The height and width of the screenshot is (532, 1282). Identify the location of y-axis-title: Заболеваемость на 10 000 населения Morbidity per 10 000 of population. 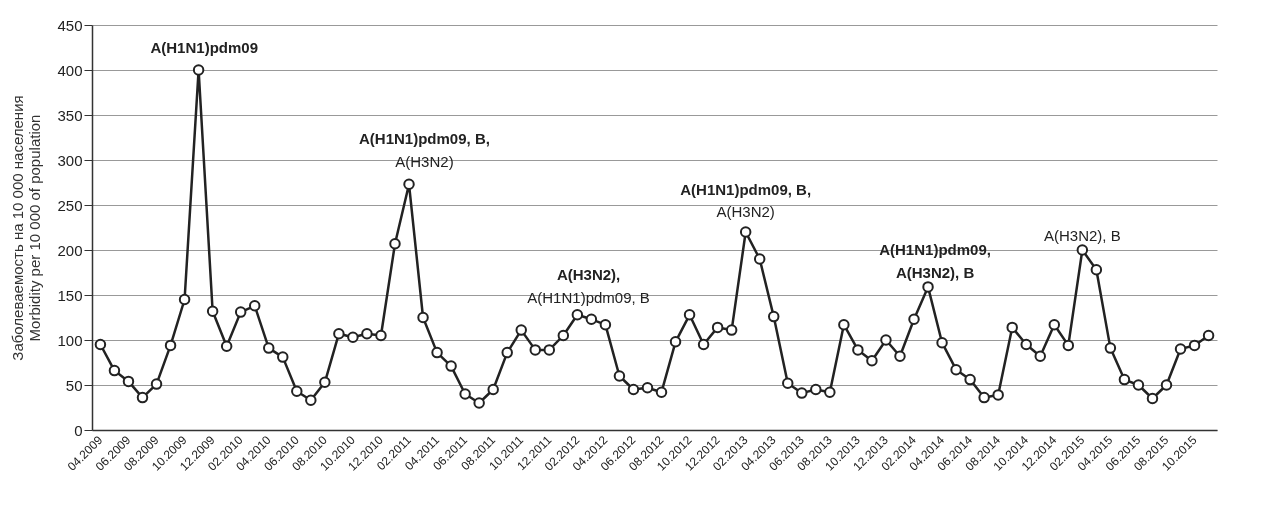
(26, 228).